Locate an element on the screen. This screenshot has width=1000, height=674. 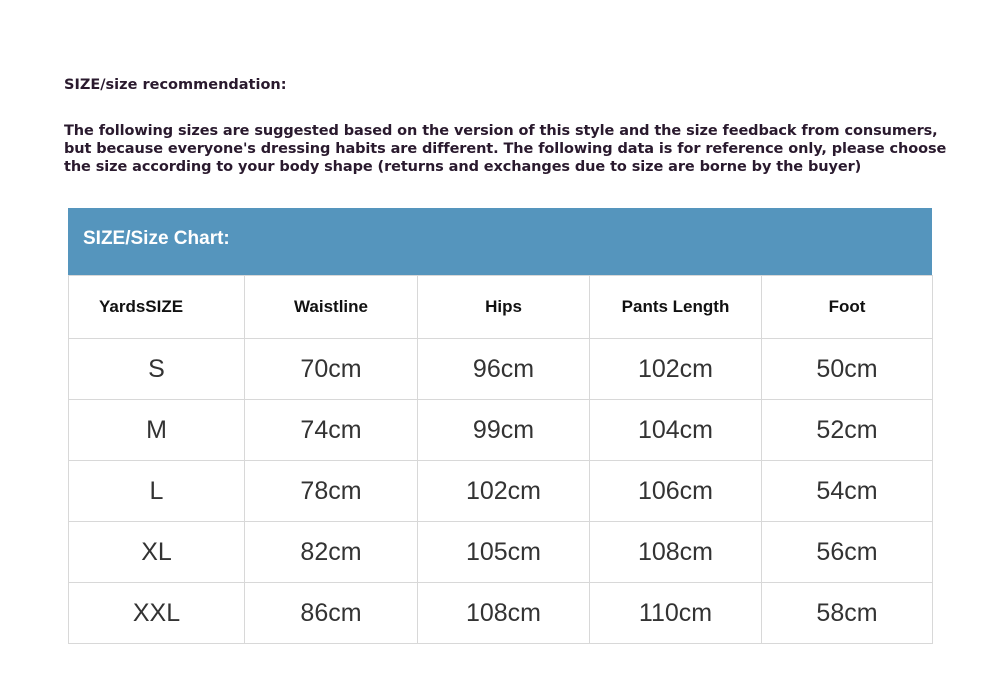
column-header: Hips is located at coordinates (503, 307).